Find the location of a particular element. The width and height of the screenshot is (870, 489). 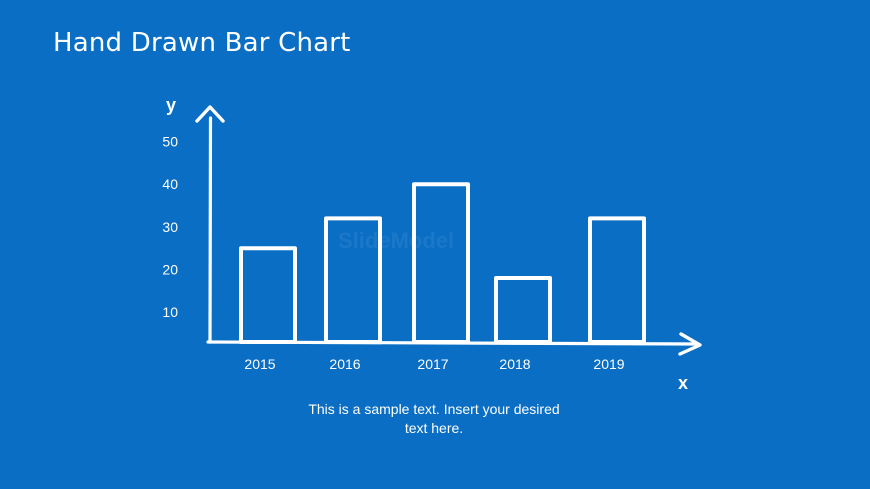

x-tick-label: 2015 is located at coordinates (259, 364).